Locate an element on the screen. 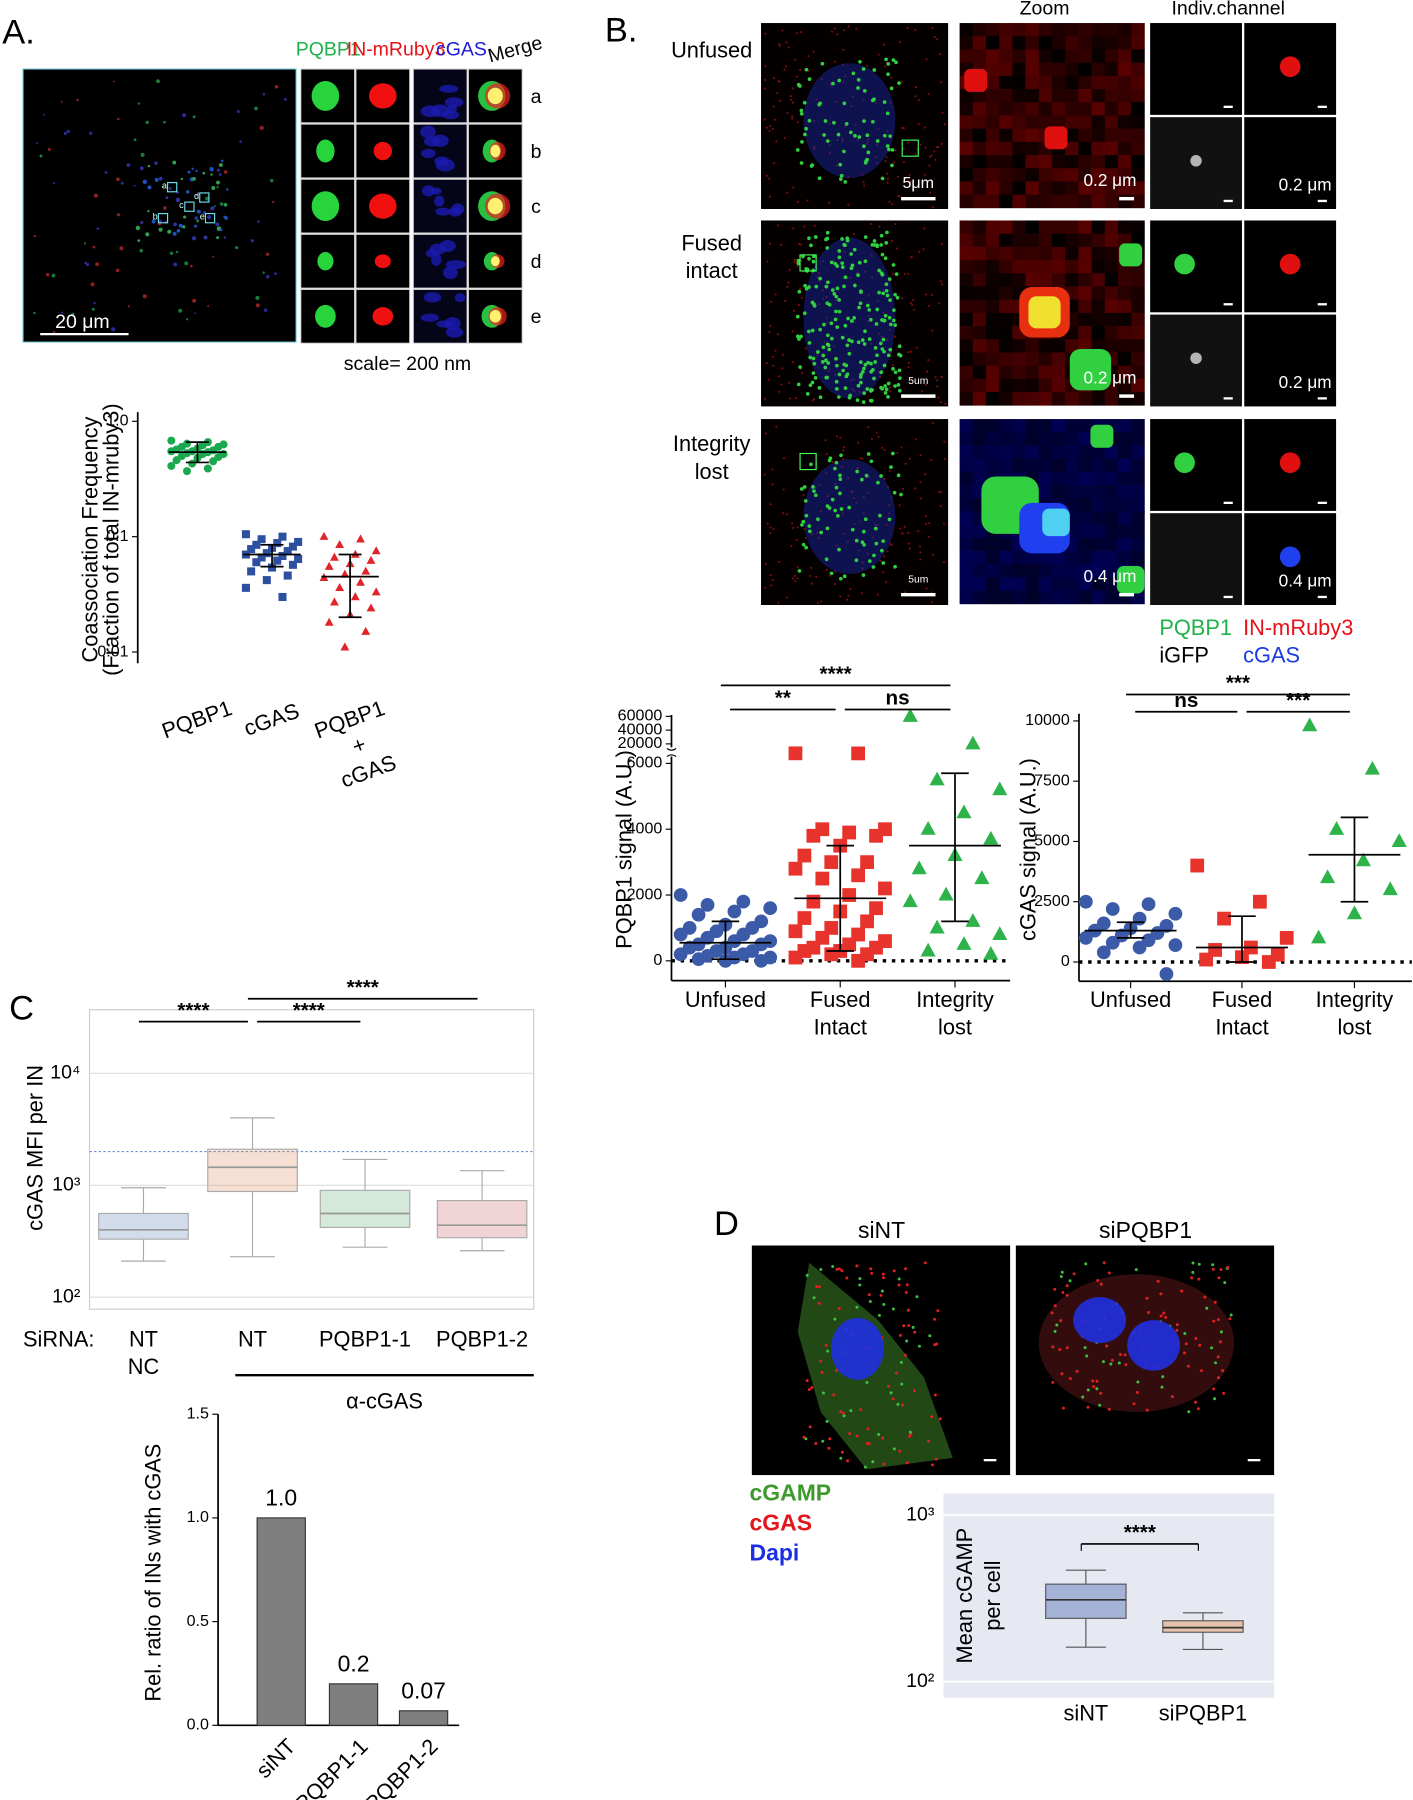 The image size is (1413, 1800). y-tick-label: 0.5 is located at coordinates (198, 1621).